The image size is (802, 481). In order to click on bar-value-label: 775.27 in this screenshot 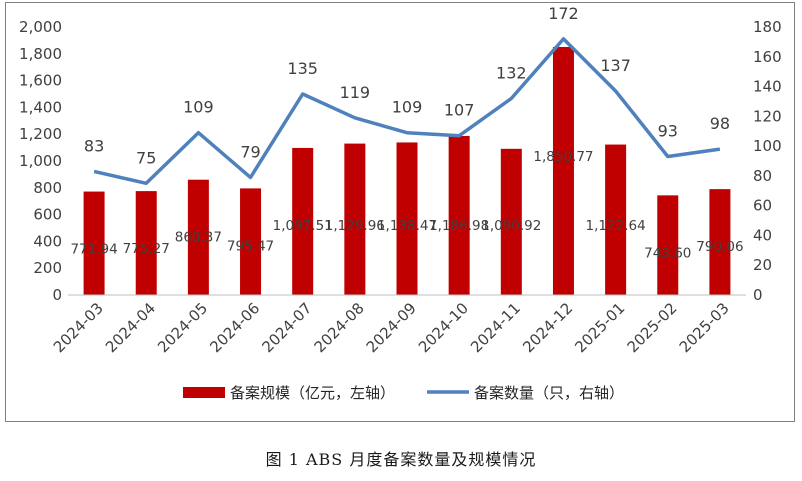, I will do `click(146, 249)`.